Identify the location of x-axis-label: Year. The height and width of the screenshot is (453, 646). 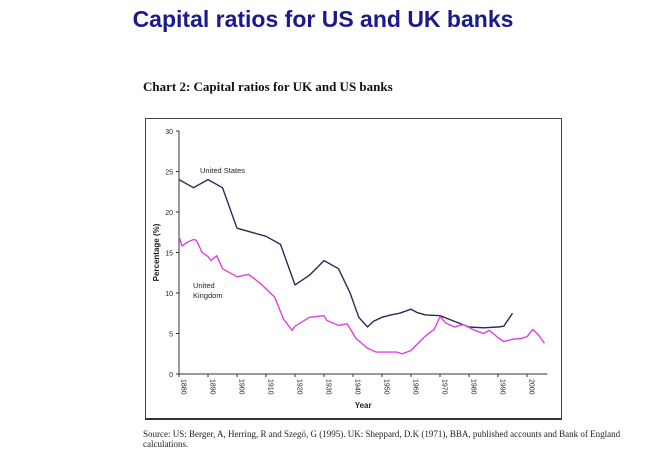
(363, 405).